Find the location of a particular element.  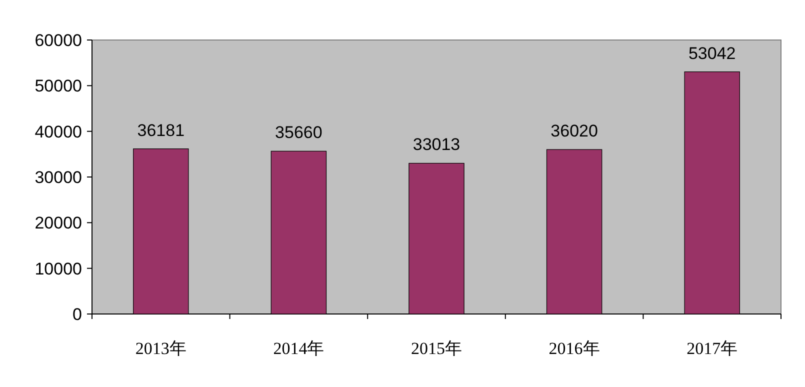

y-tick-label: 0 is located at coordinates (77, 314).